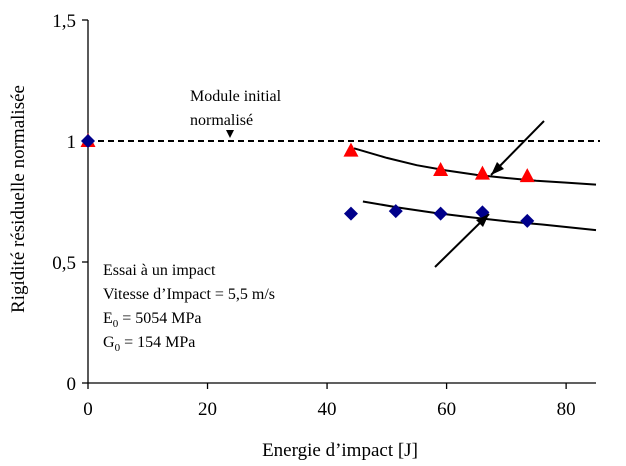  Describe the element at coordinates (159, 270) in the screenshot. I see `annotation-test-type: Essai à un impact` at that location.